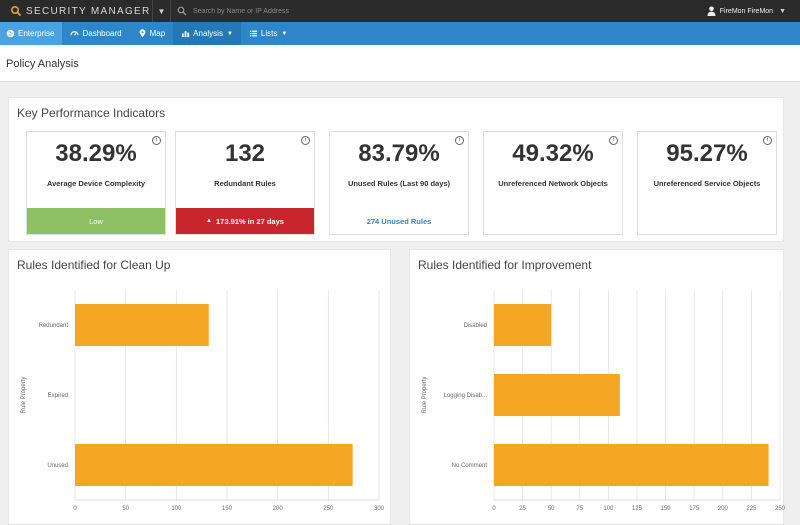 Image resolution: width=800 pixels, height=525 pixels. Describe the element at coordinates (10, 33) in the screenshot. I see `globe-icon` at that location.